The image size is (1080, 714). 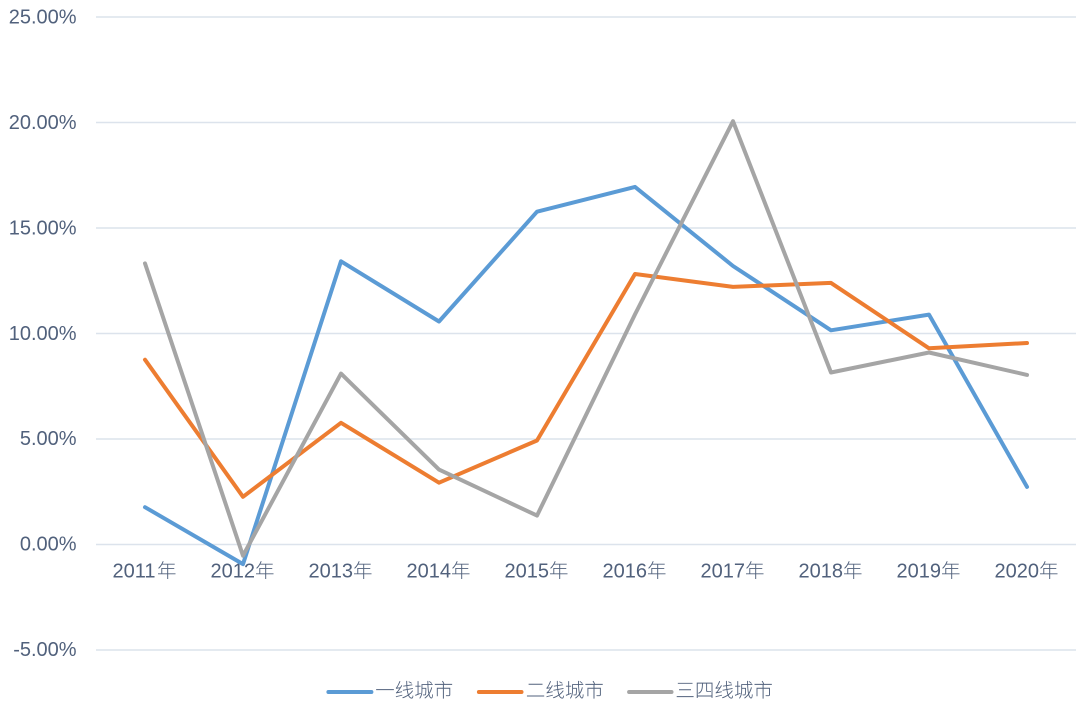 What do you see at coordinates (134, 572) in the screenshot?
I see `svg-text: 2011` at bounding box center [134, 572].